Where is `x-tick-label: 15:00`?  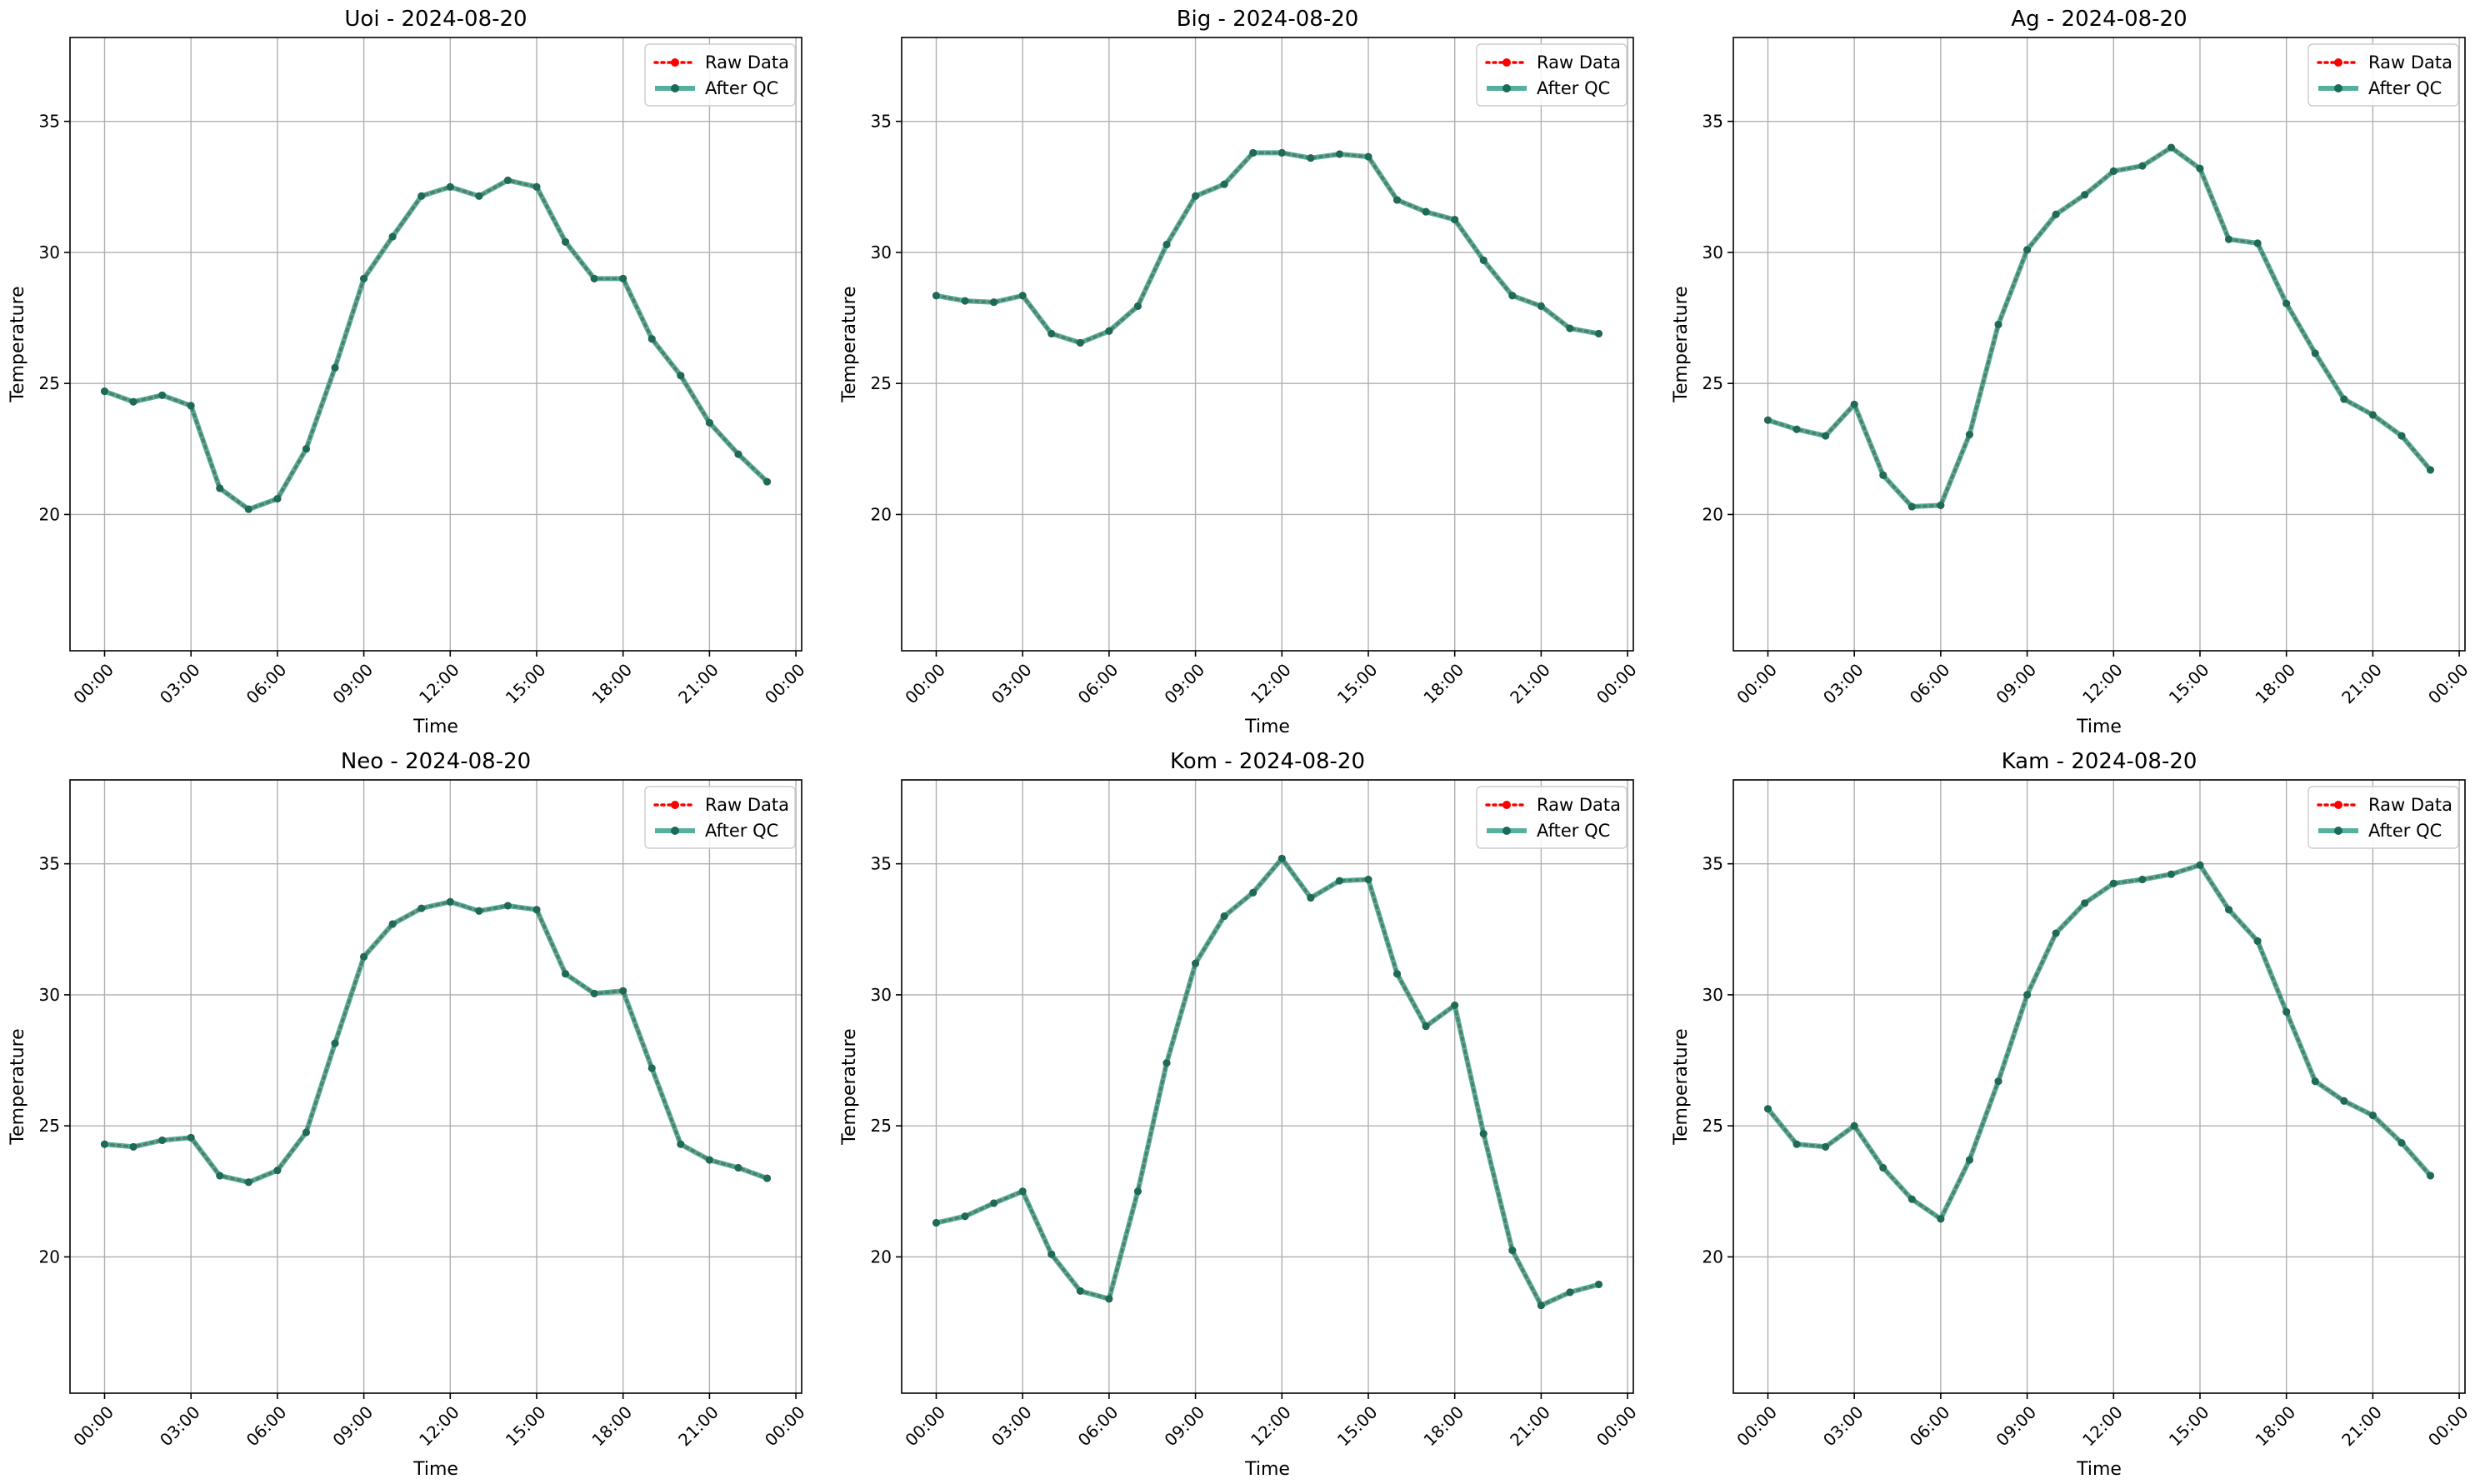 x-tick-label: 15:00 is located at coordinates (526, 1426).